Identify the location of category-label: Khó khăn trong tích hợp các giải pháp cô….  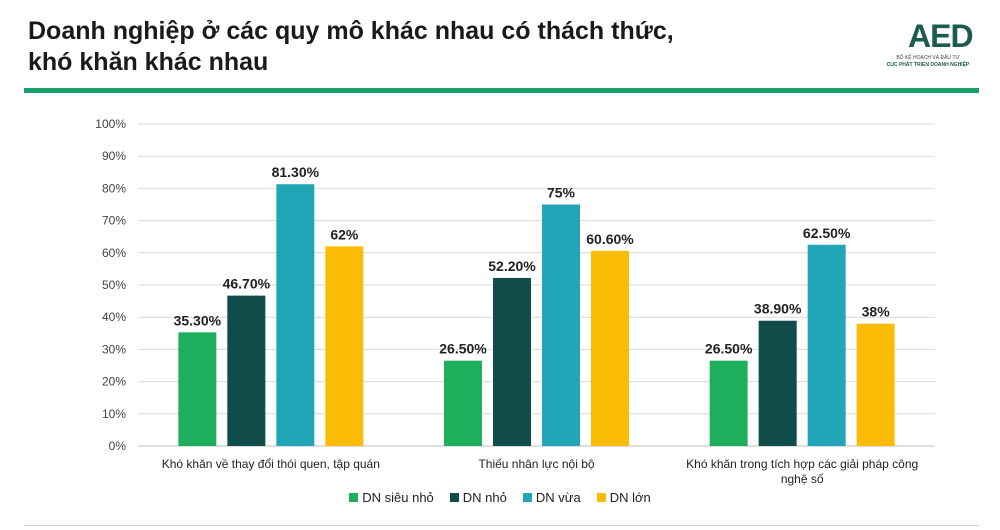
(802, 464).